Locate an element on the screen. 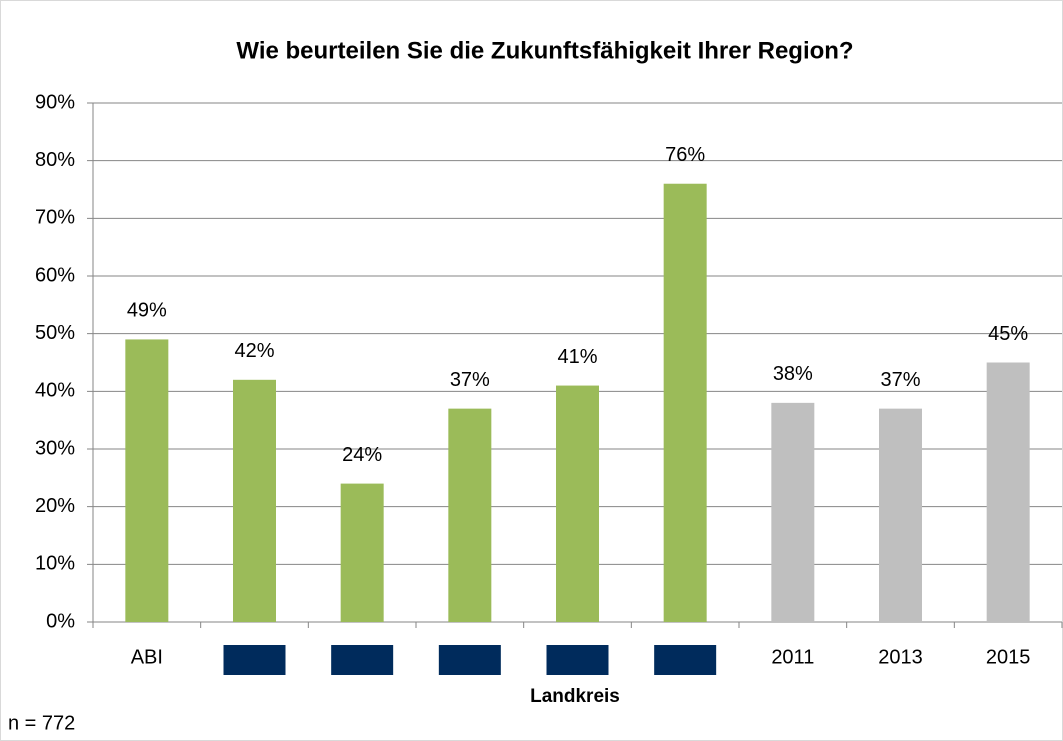 The height and width of the screenshot is (741, 1063). data-label: 38% is located at coordinates (793, 374).